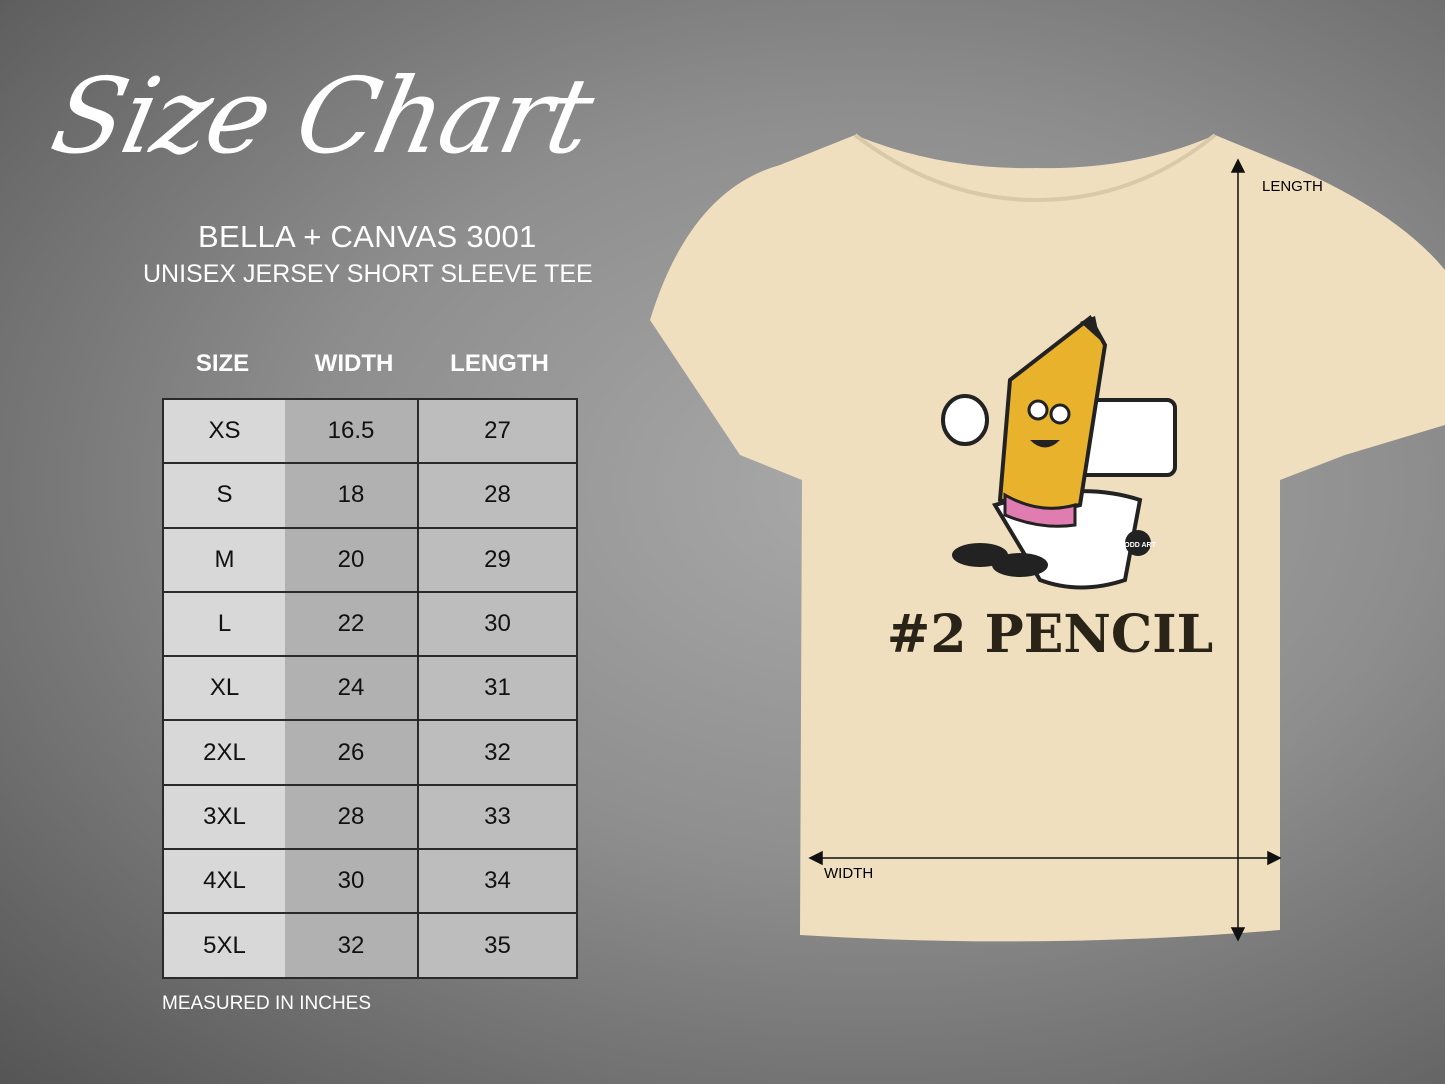  I want to click on graphic-text: #2 PENCIL, so click(1050, 634).